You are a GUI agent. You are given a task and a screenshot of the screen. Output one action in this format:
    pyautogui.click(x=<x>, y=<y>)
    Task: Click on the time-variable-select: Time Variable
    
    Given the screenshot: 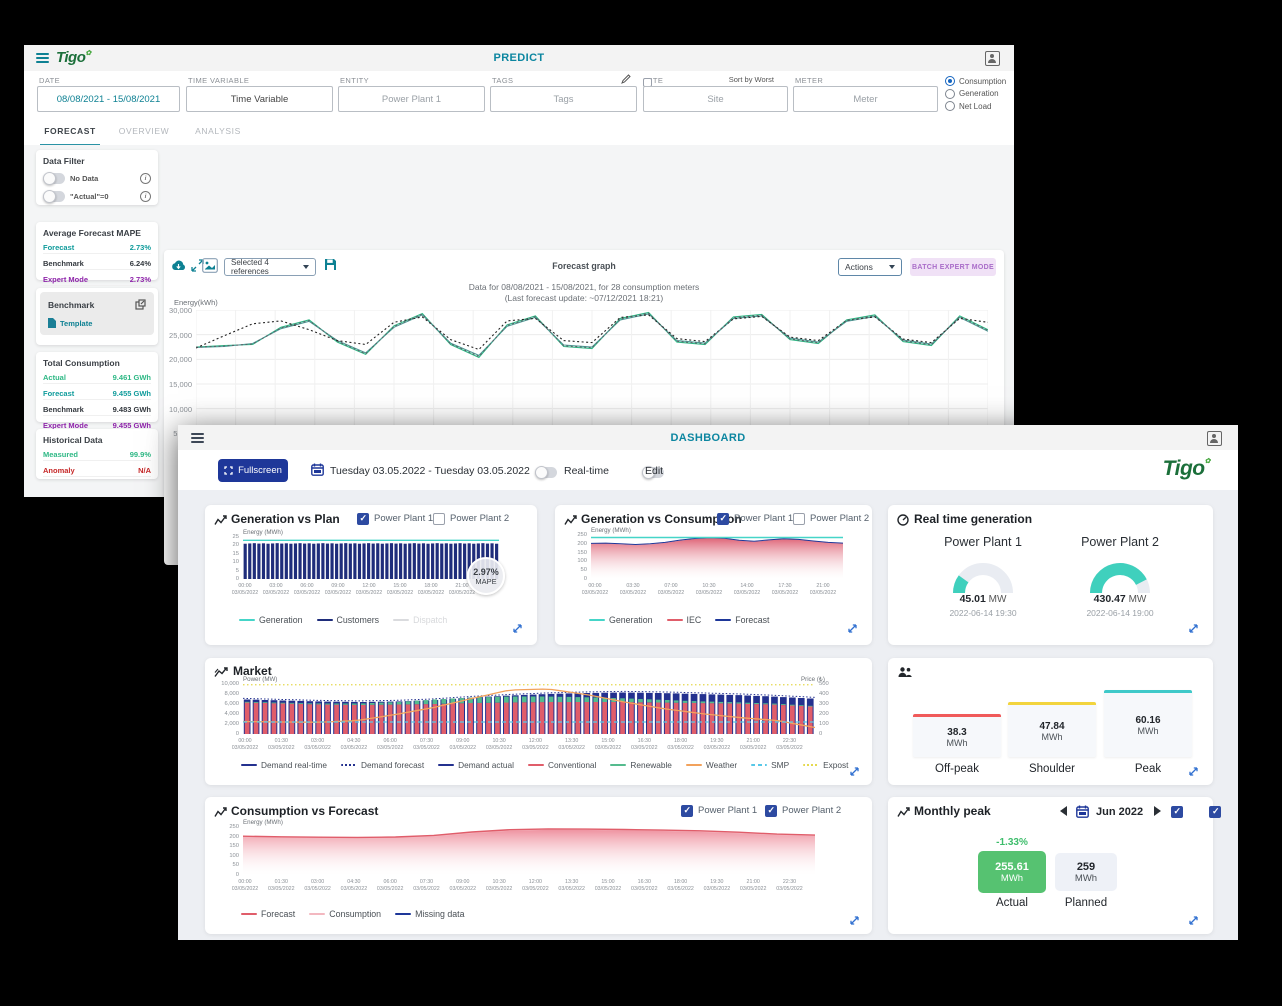 What is the action you would take?
    pyautogui.click(x=259, y=99)
    